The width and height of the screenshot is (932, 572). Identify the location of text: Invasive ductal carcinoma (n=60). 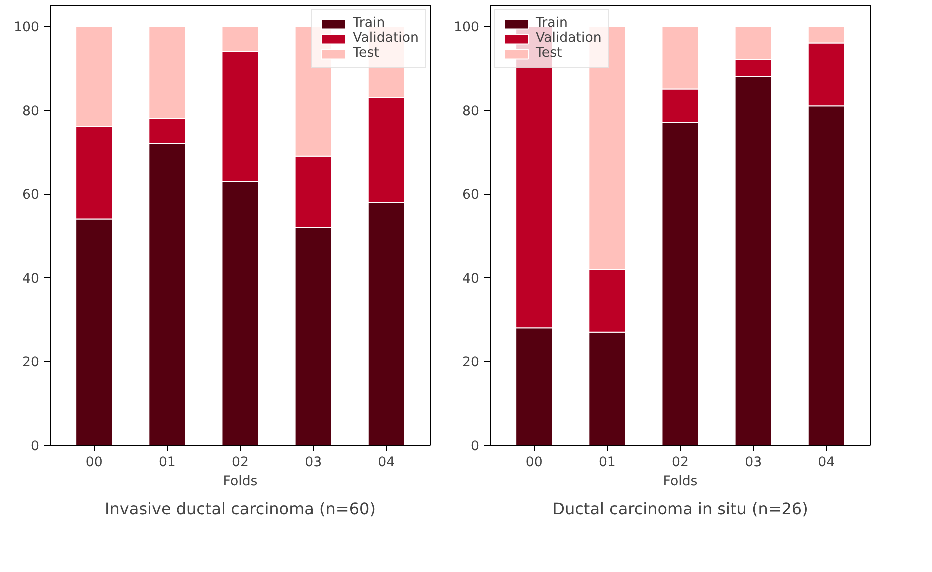
(240, 509).